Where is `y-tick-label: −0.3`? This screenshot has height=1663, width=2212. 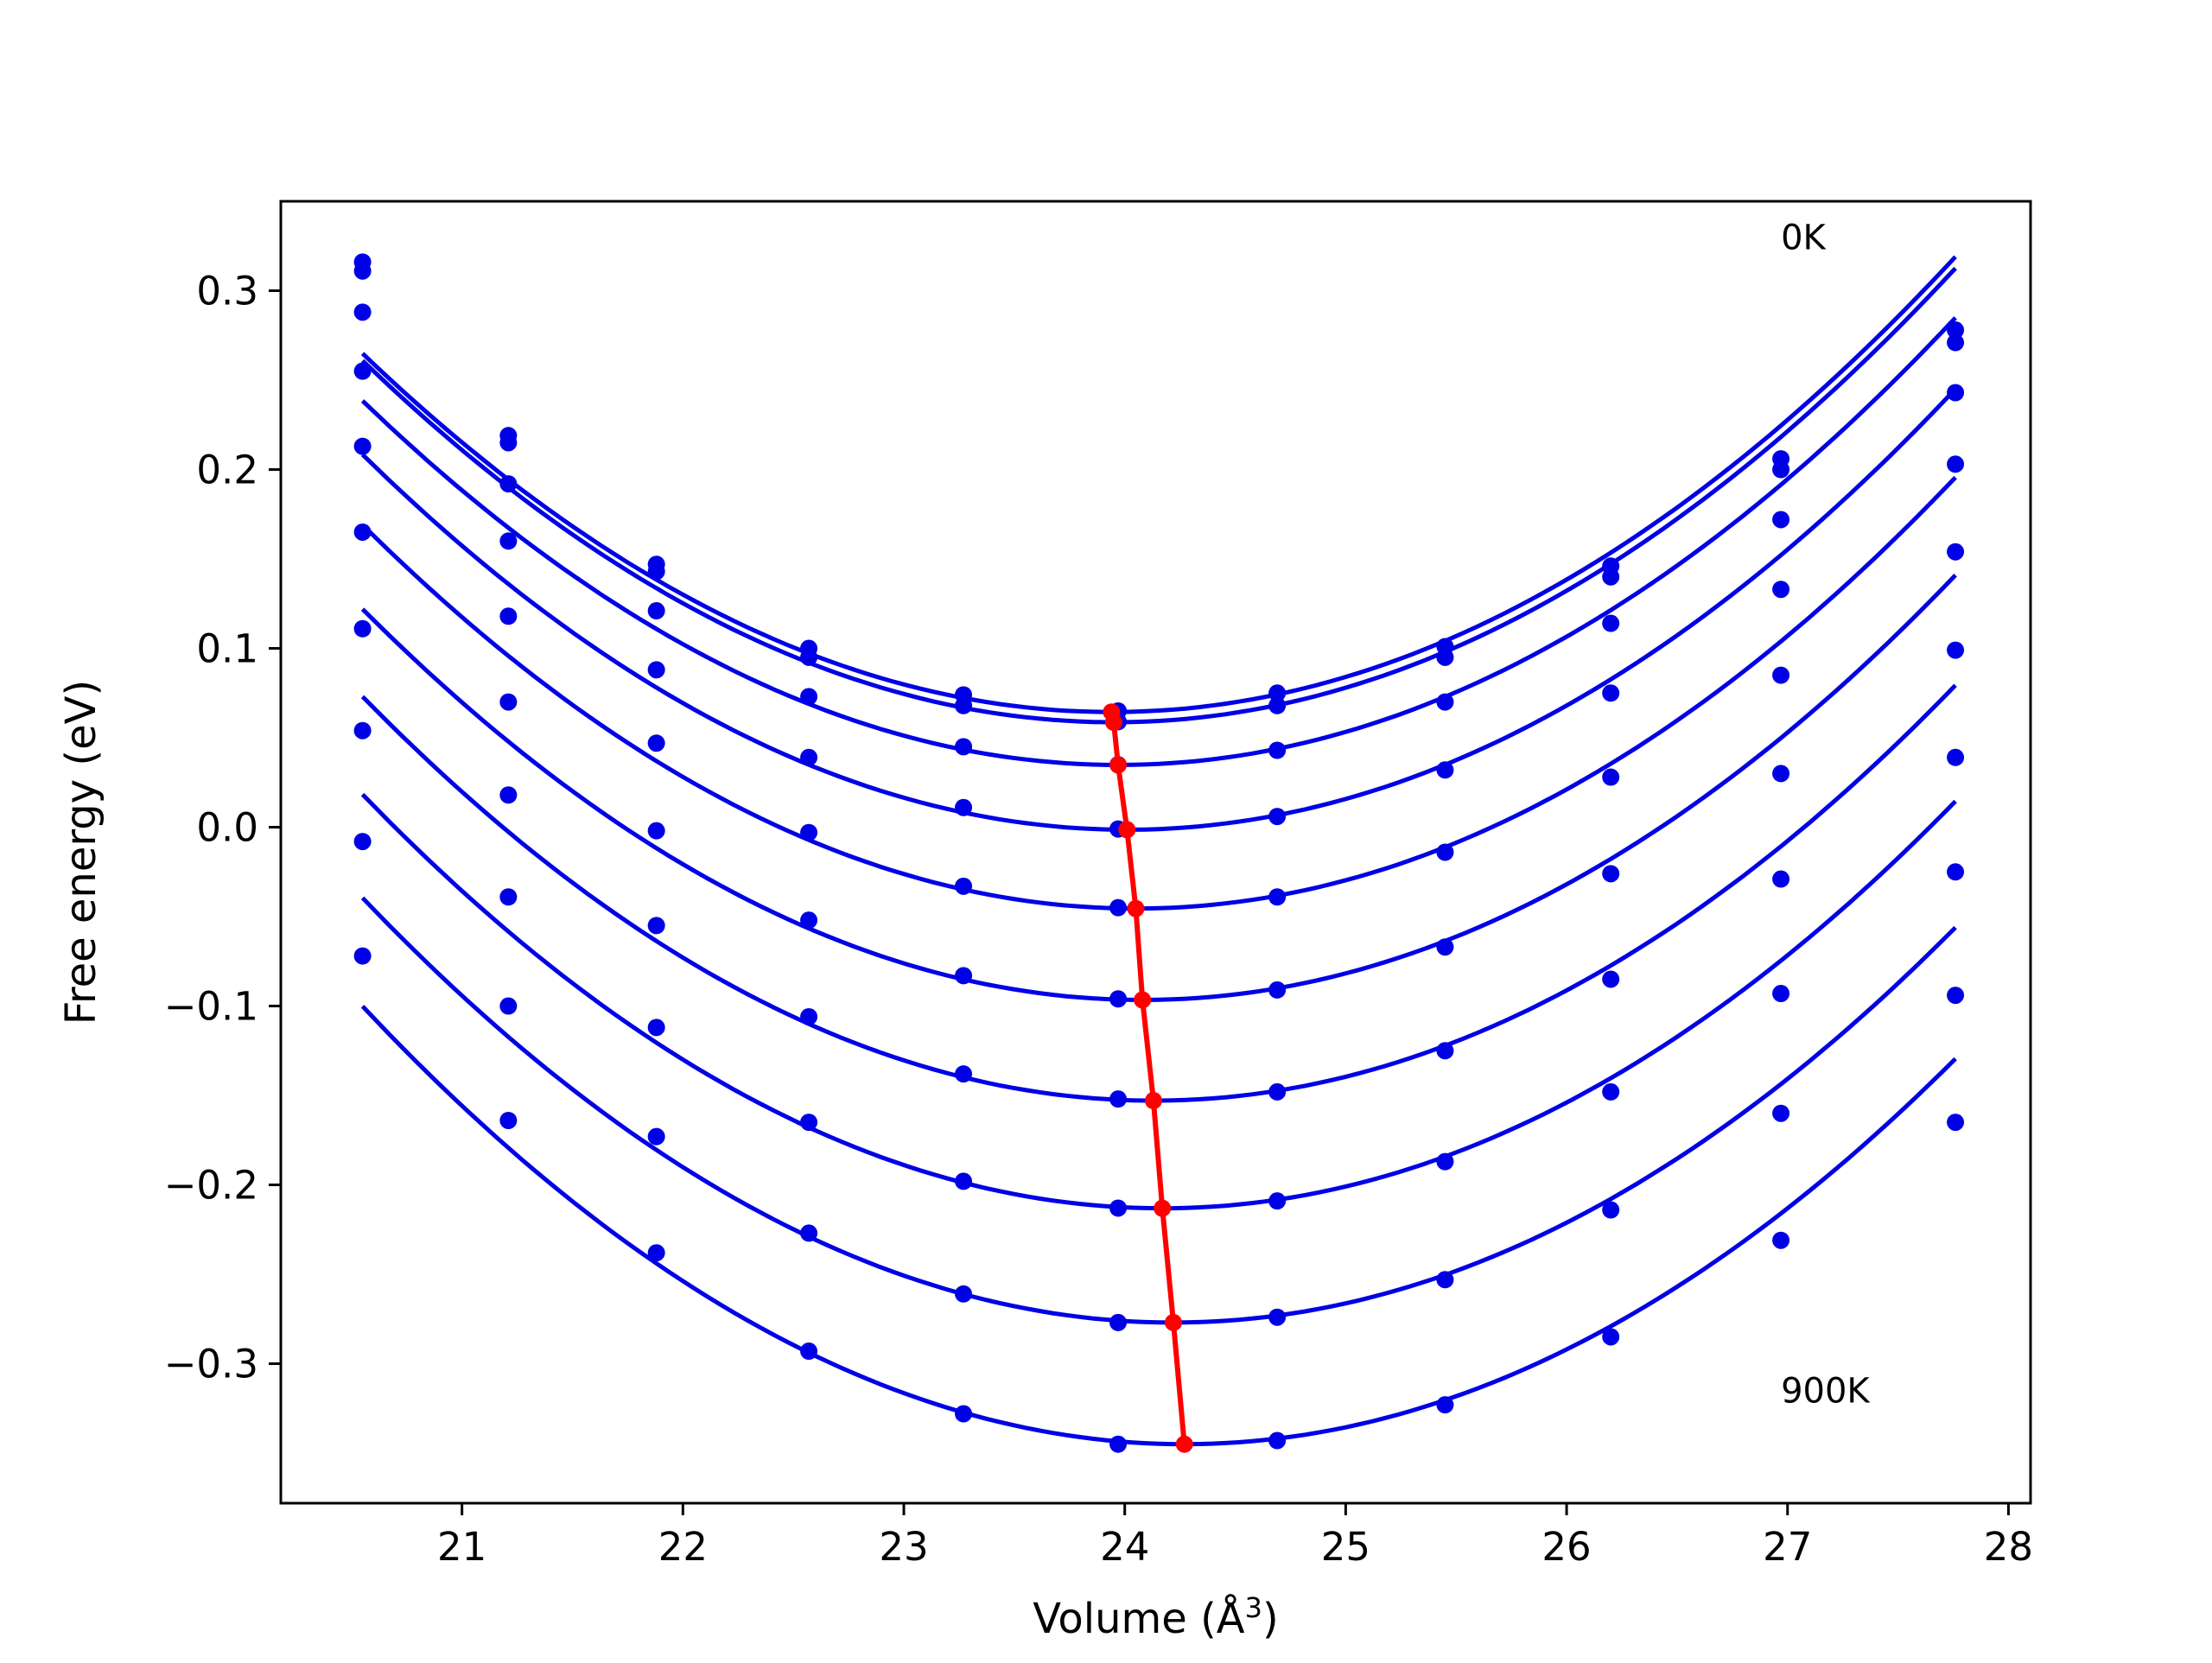
y-tick-label: −0.3 is located at coordinates (211, 1365).